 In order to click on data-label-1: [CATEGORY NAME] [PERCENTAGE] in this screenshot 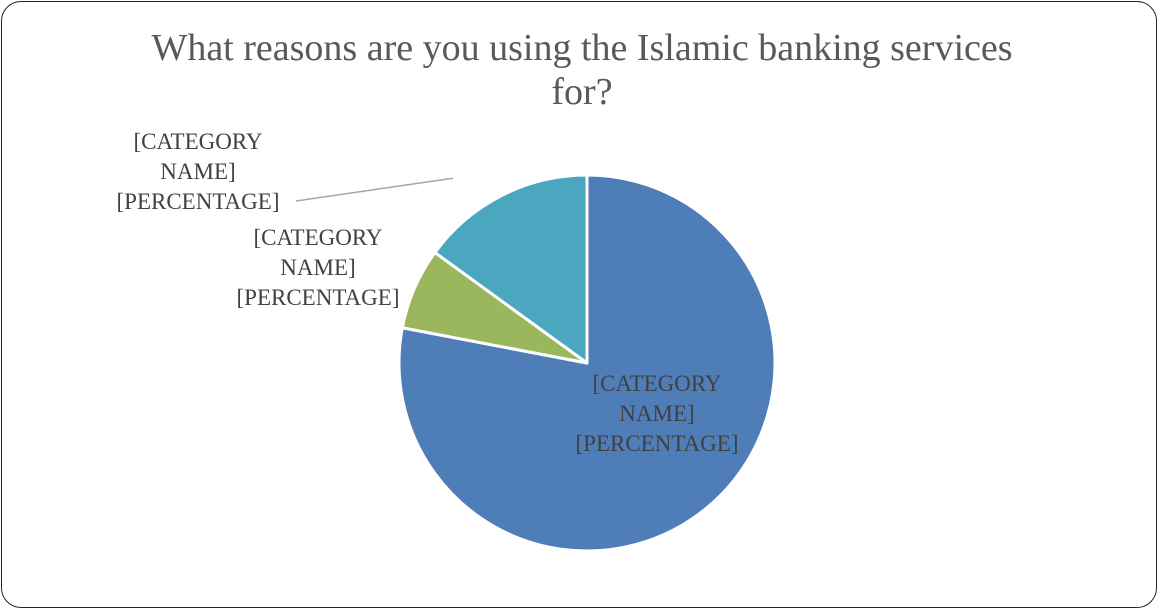, I will do `click(657, 413)`.